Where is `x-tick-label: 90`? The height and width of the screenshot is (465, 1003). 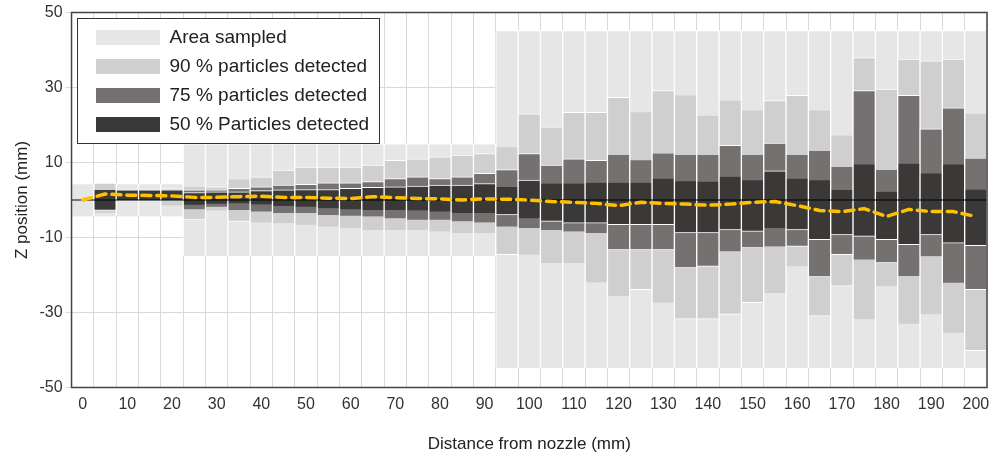
x-tick-label: 90 is located at coordinates (484, 404).